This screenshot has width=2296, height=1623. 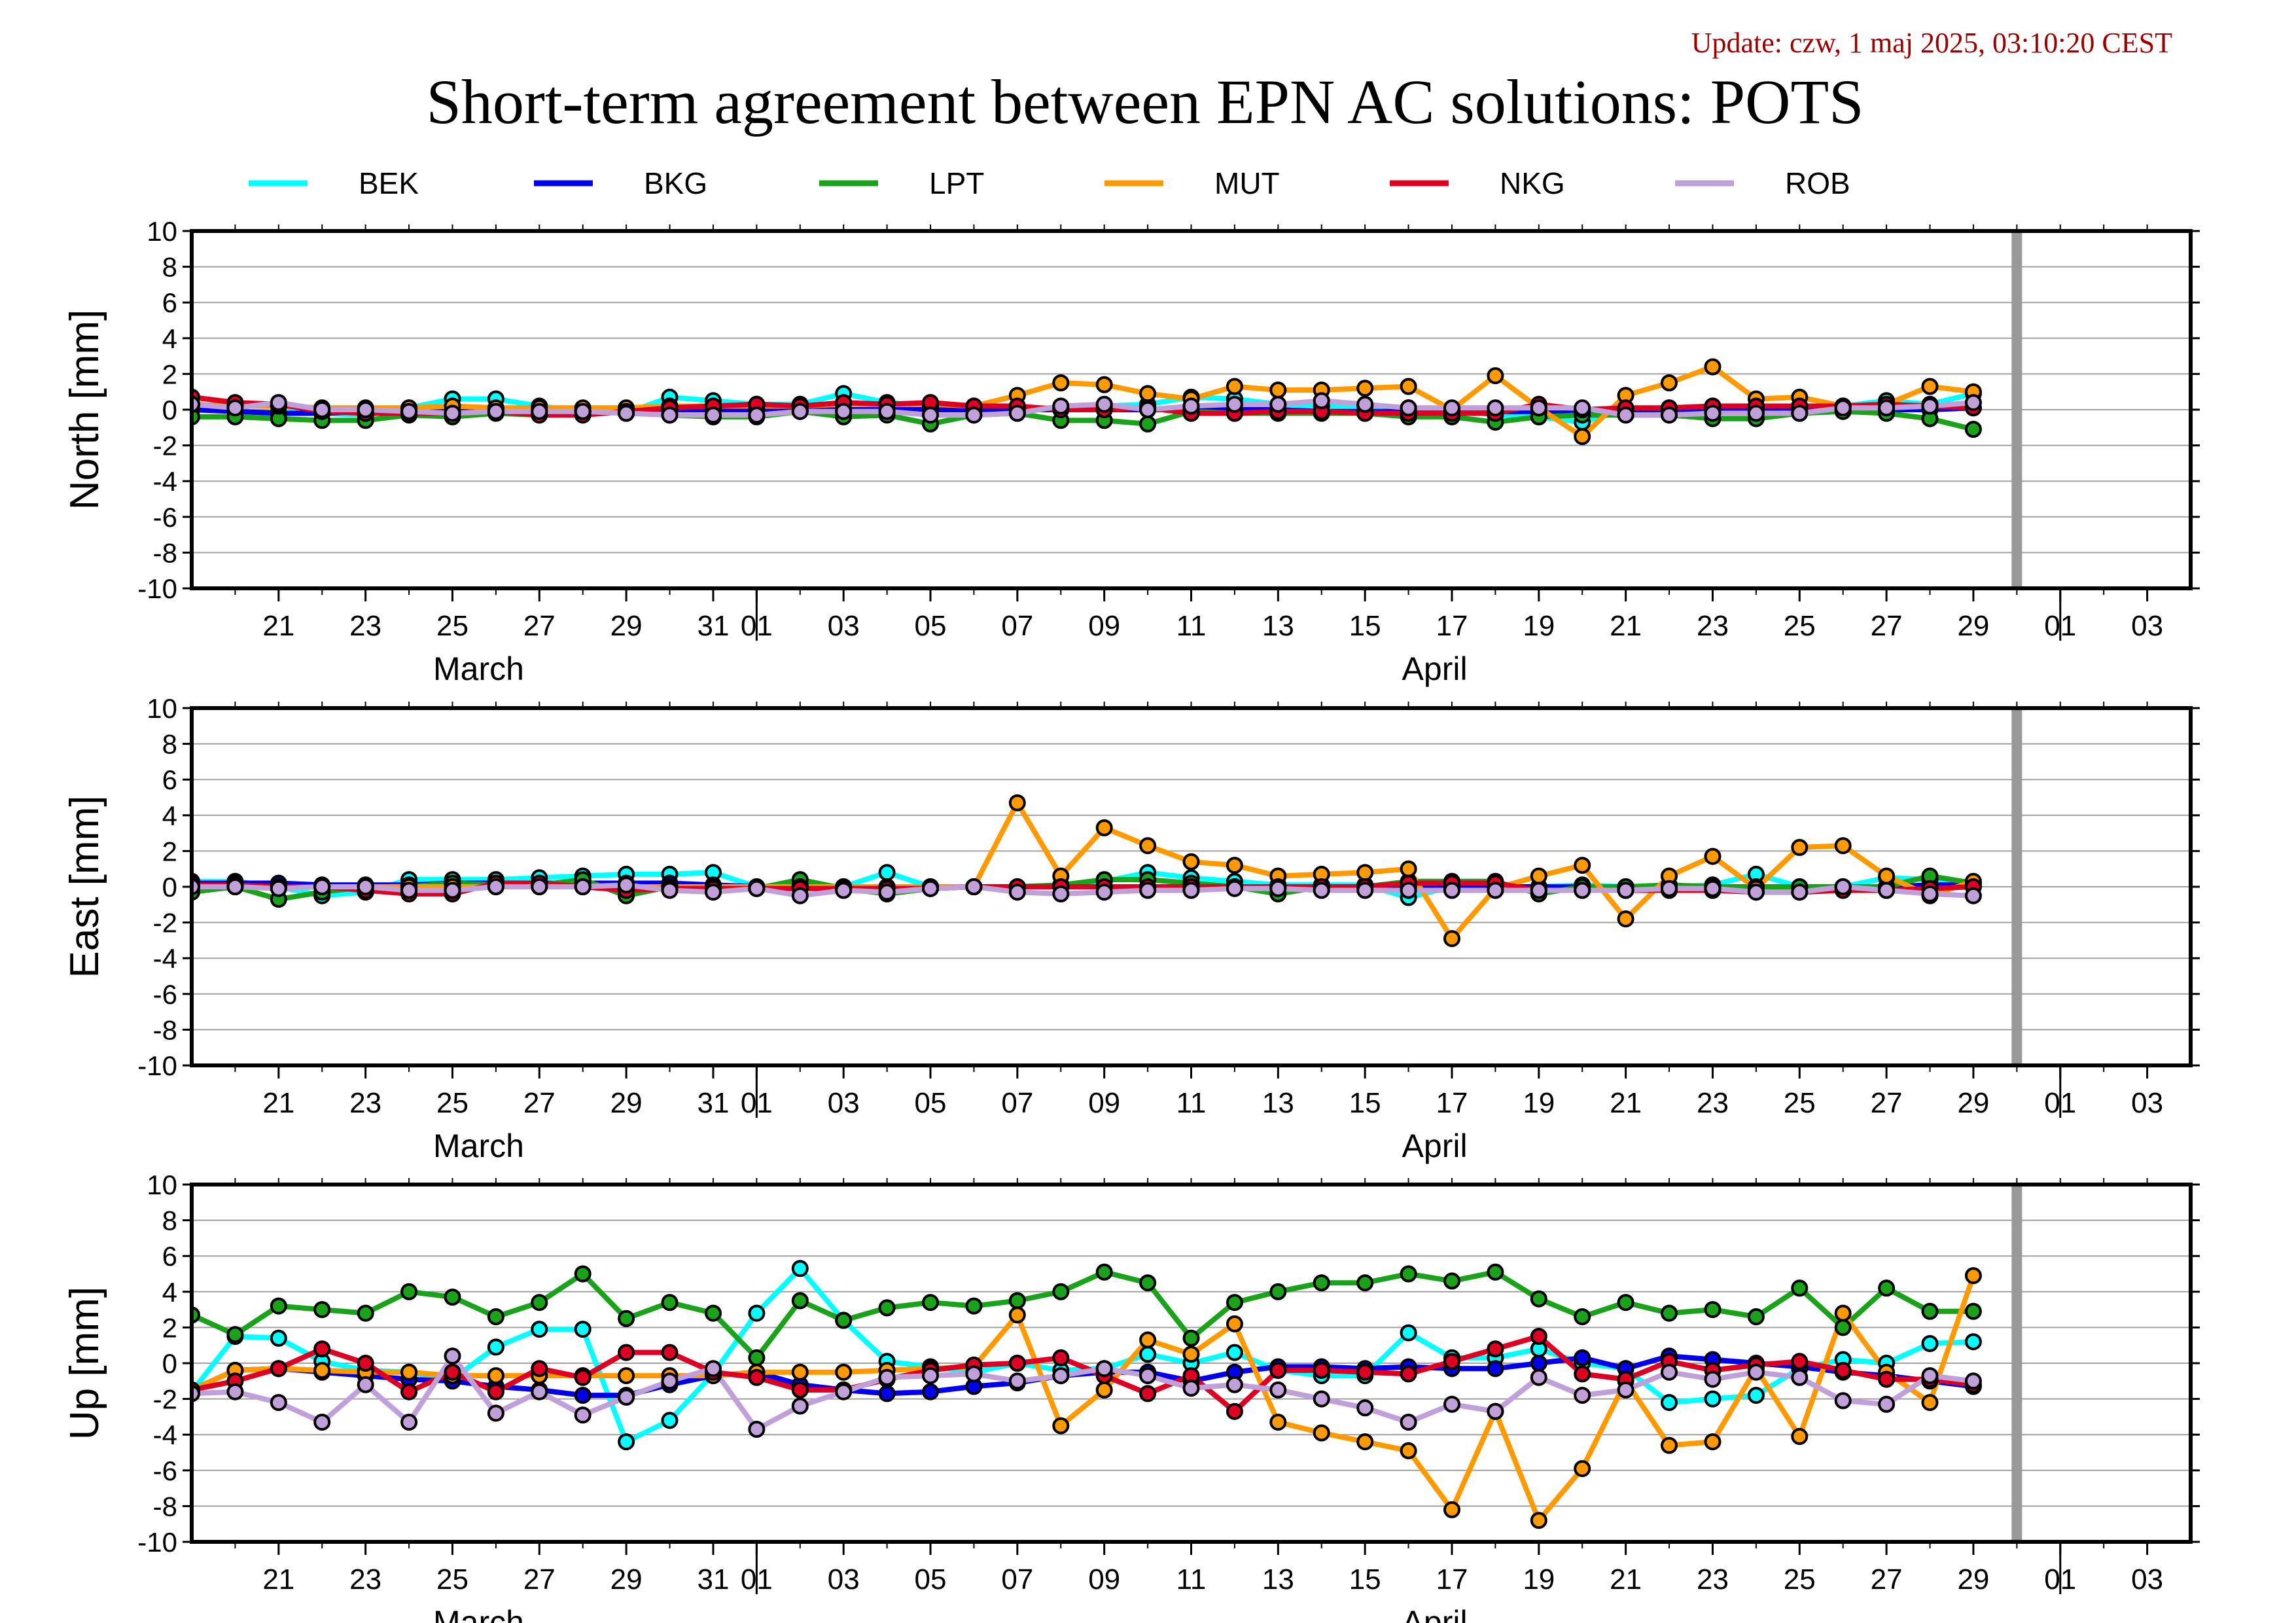 What do you see at coordinates (165, 1470) in the screenshot?
I see `y-tick-label: -6` at bounding box center [165, 1470].